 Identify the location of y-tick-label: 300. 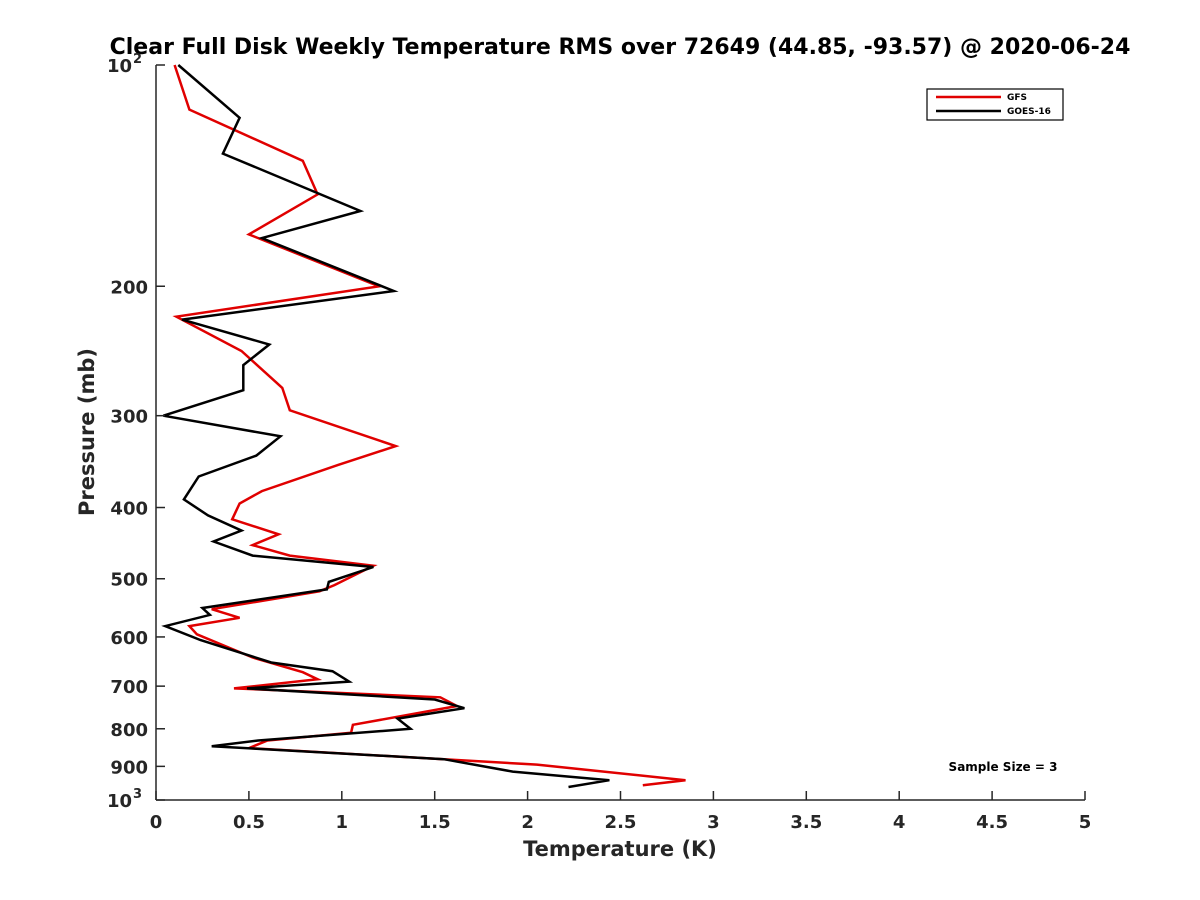
(129, 417).